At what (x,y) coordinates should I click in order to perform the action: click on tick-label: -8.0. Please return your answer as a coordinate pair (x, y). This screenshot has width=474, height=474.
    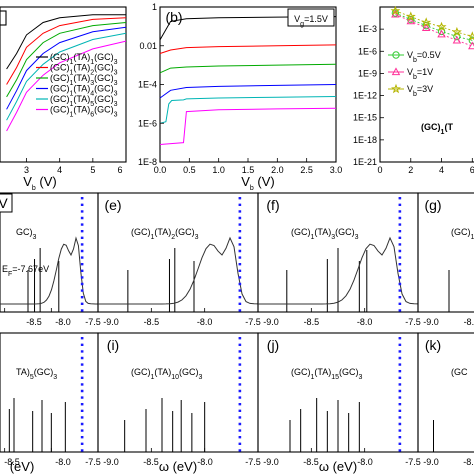
    Looking at the image, I should click on (365, 462).